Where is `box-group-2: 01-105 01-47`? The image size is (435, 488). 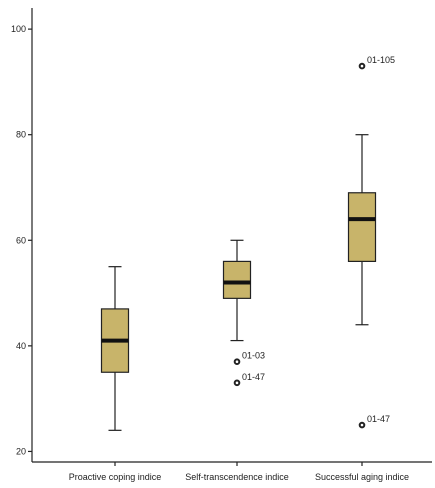 box-group-2: 01-105 01-47 is located at coordinates (371, 242).